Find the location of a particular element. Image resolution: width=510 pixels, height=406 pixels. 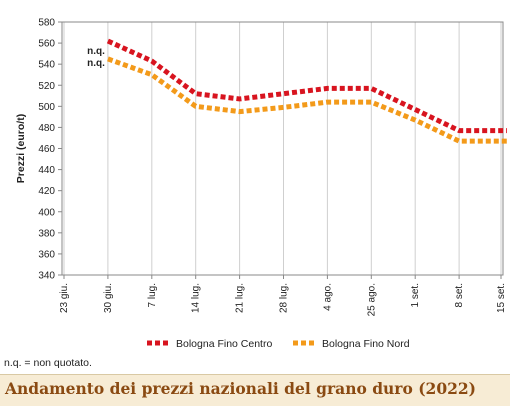

x-tick-label-4: 21 lug. is located at coordinates (240, 298).